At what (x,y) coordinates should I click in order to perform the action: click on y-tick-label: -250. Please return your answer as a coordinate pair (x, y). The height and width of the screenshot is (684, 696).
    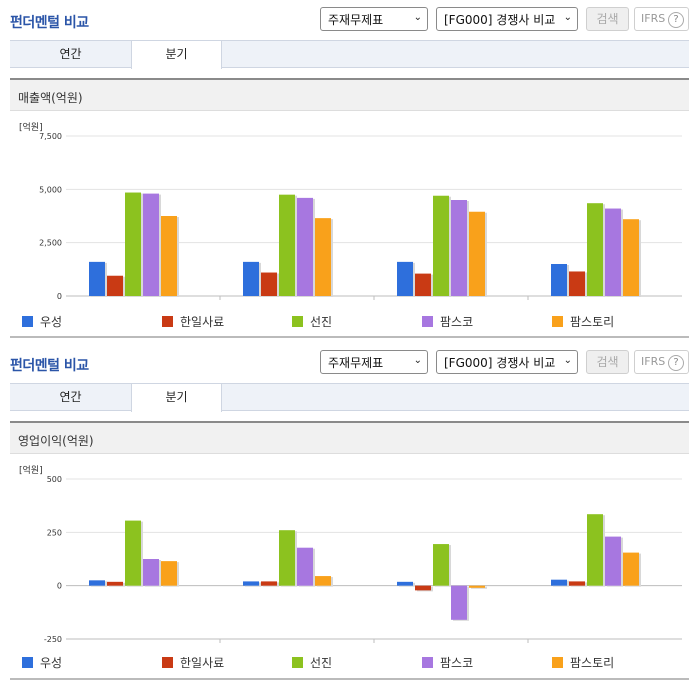
    Looking at the image, I should click on (53, 639).